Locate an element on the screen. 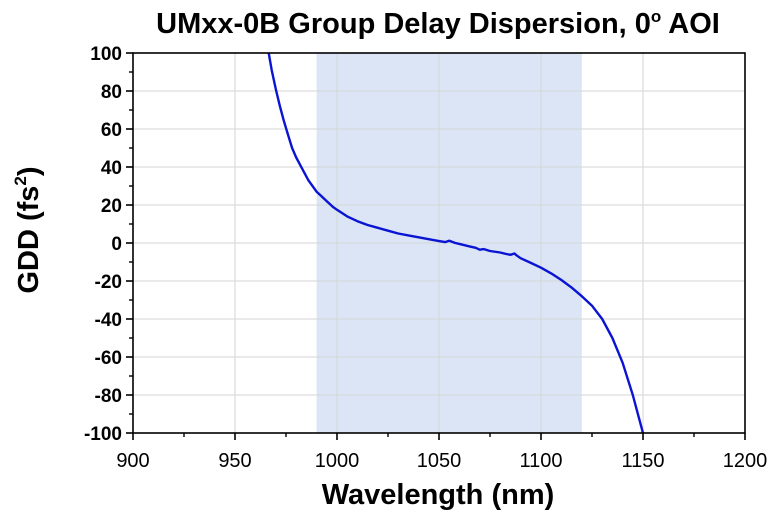 The width and height of the screenshot is (780, 518). x-tick-label: 1000 is located at coordinates (337, 461).